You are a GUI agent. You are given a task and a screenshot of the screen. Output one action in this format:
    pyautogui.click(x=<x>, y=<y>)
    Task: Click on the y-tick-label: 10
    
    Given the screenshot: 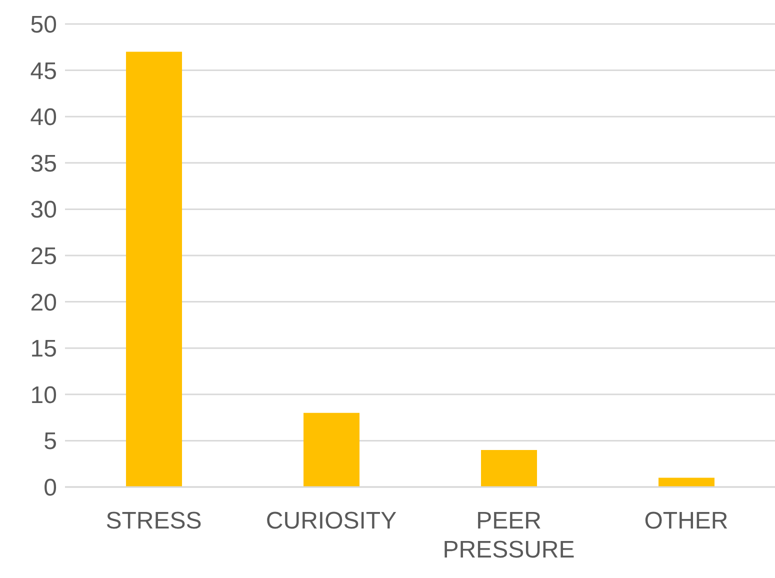 What is the action you would take?
    pyautogui.click(x=43, y=395)
    